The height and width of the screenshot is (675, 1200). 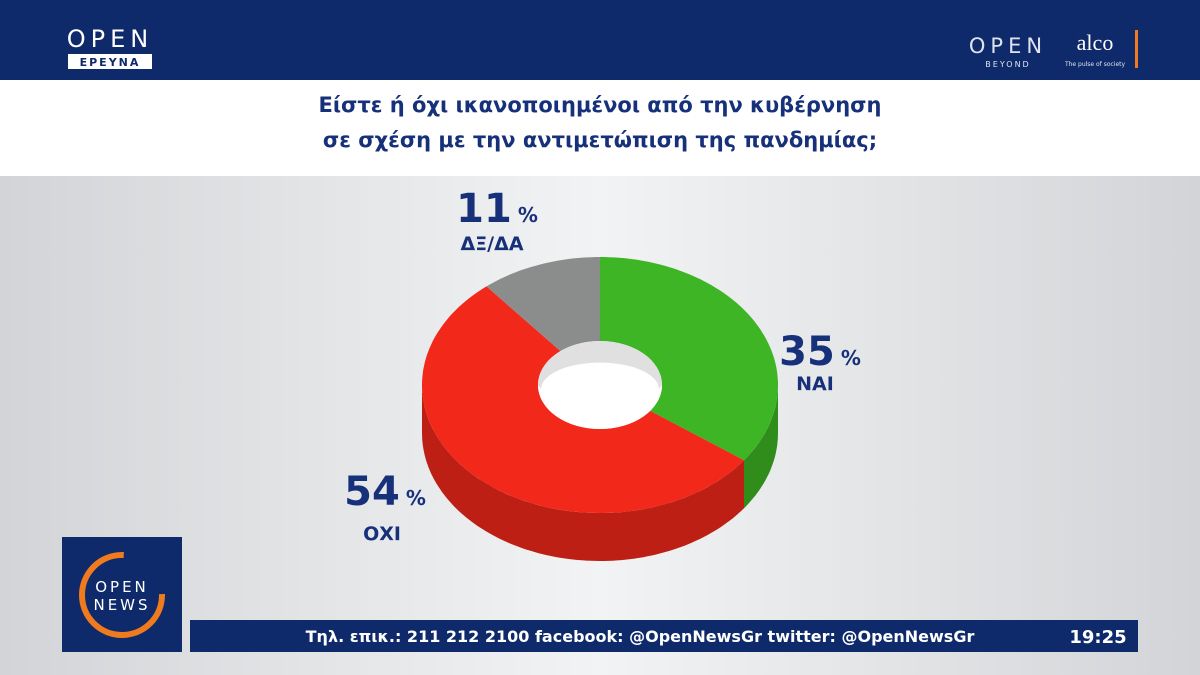 I want to click on brand-sub: ΕΡΕΥΝΑ, so click(x=110, y=62).